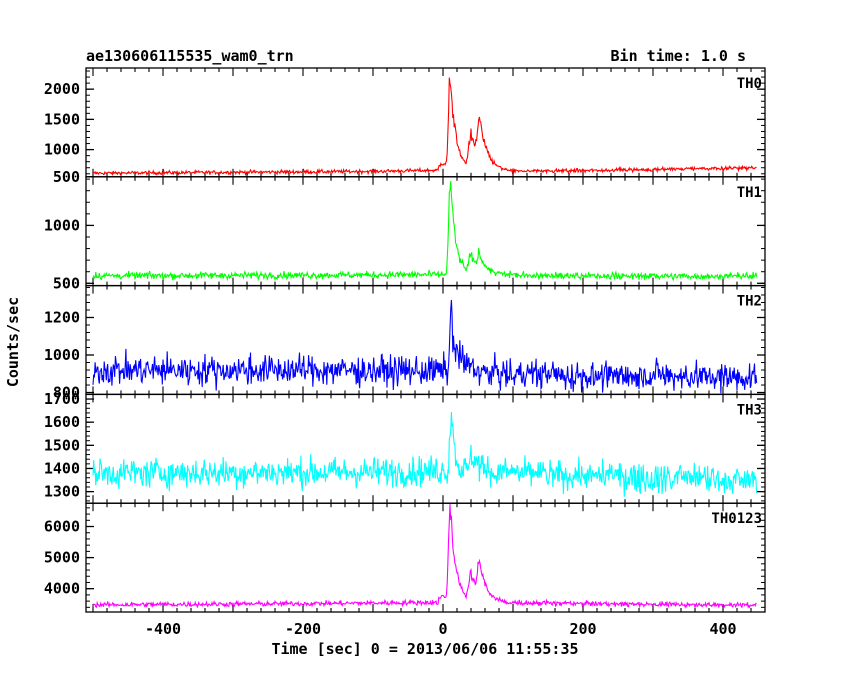  I want to click on series-line-TH0, so click(424, 127).